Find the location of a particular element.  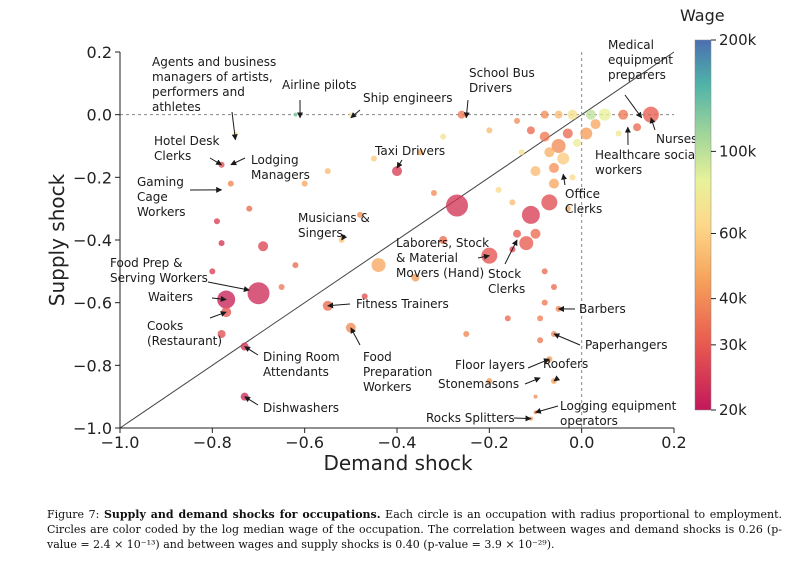

y-tick-label: 0.0 is located at coordinates (99, 115).